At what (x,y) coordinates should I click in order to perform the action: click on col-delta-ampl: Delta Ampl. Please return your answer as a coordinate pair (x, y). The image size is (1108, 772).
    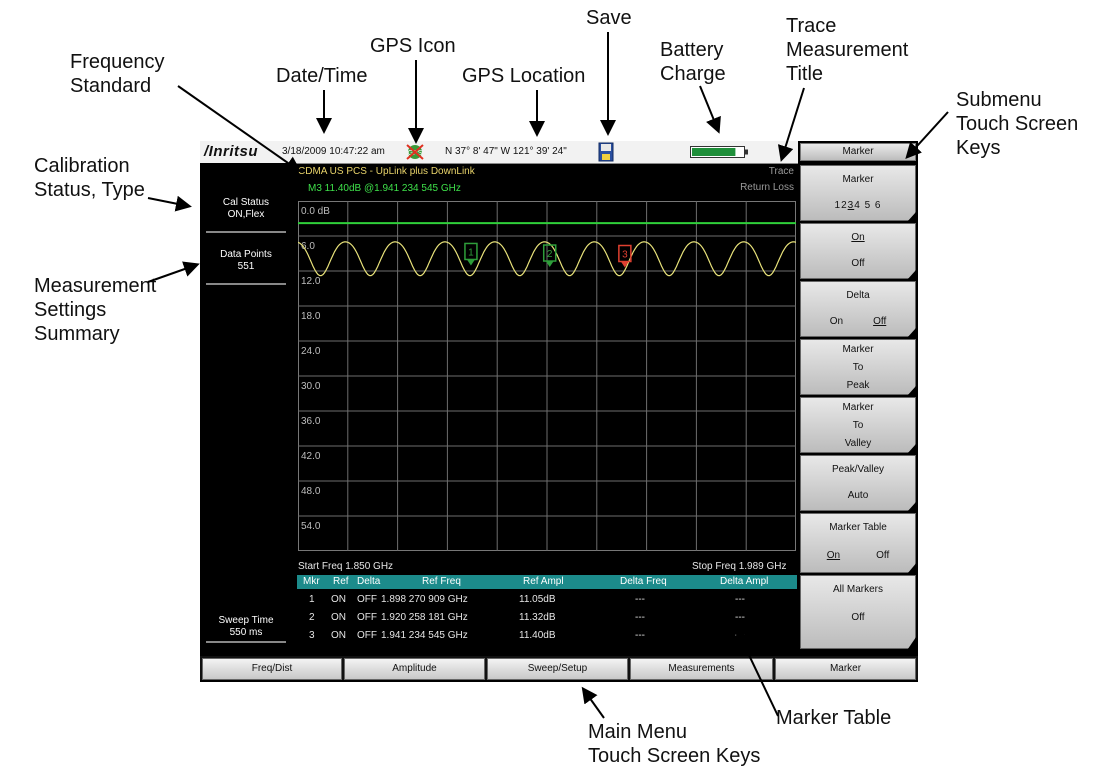
    Looking at the image, I should click on (744, 581).